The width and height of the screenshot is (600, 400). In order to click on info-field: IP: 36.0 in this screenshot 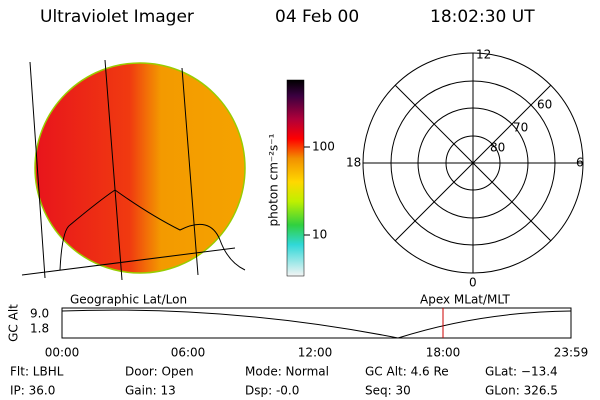, I will do `click(32, 391)`.